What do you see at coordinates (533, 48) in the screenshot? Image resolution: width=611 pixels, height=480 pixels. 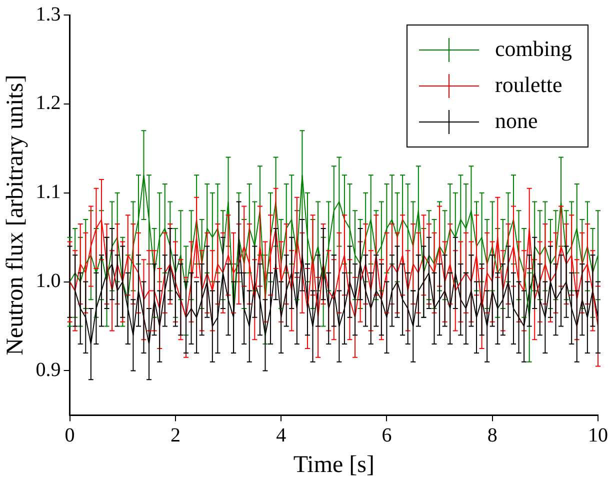 I see `legend-label: combing` at bounding box center [533, 48].